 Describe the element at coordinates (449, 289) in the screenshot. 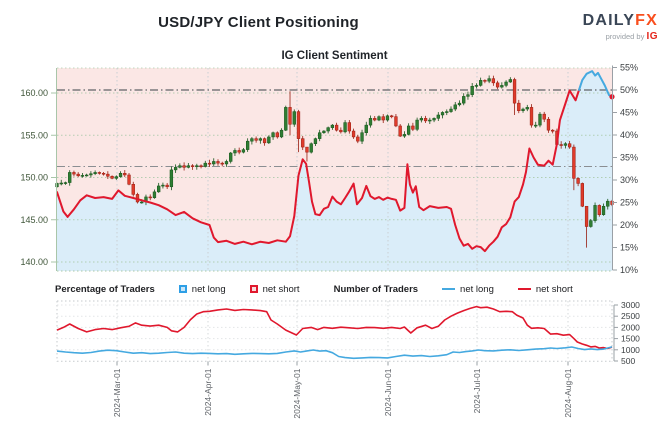

I see `net-long-line-icon` at that location.